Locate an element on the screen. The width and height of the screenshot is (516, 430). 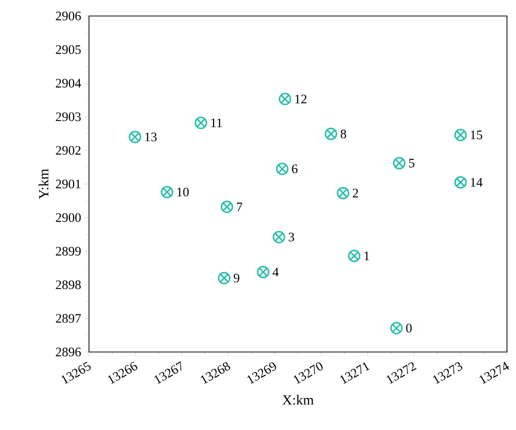
y-tick-label: 2900 is located at coordinates (68, 217).